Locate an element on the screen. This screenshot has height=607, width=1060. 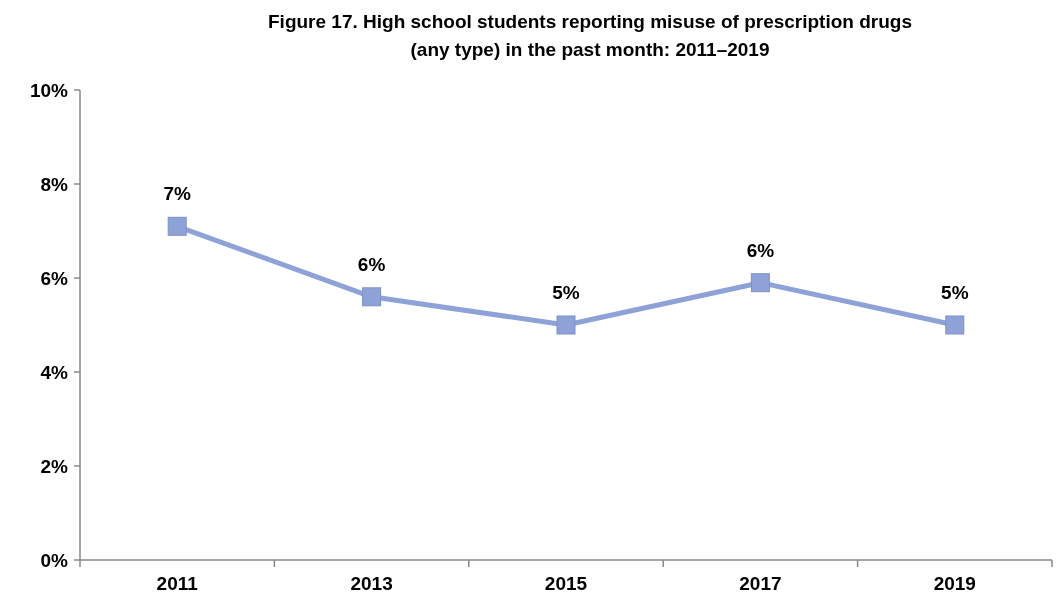
y-tick-label: 2% is located at coordinates (54, 466).